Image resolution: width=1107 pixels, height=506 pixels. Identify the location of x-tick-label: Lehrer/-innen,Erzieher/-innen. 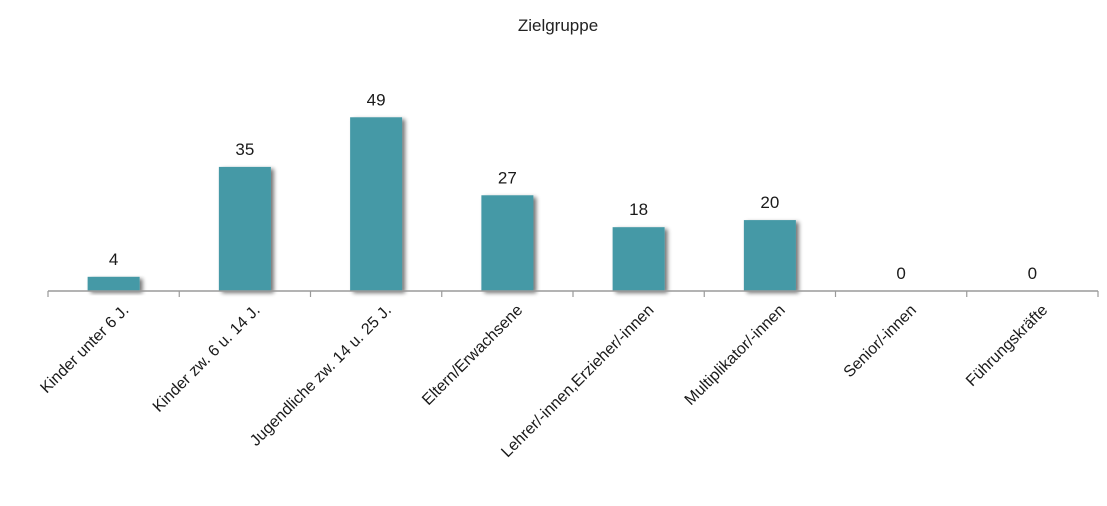
(577, 381).